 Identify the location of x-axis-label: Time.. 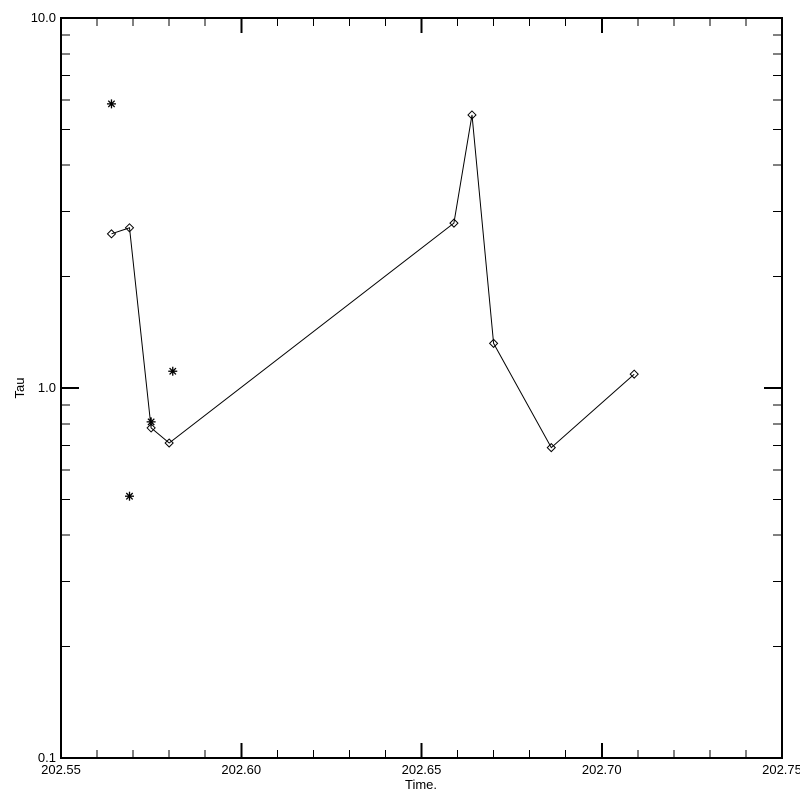
(421, 784).